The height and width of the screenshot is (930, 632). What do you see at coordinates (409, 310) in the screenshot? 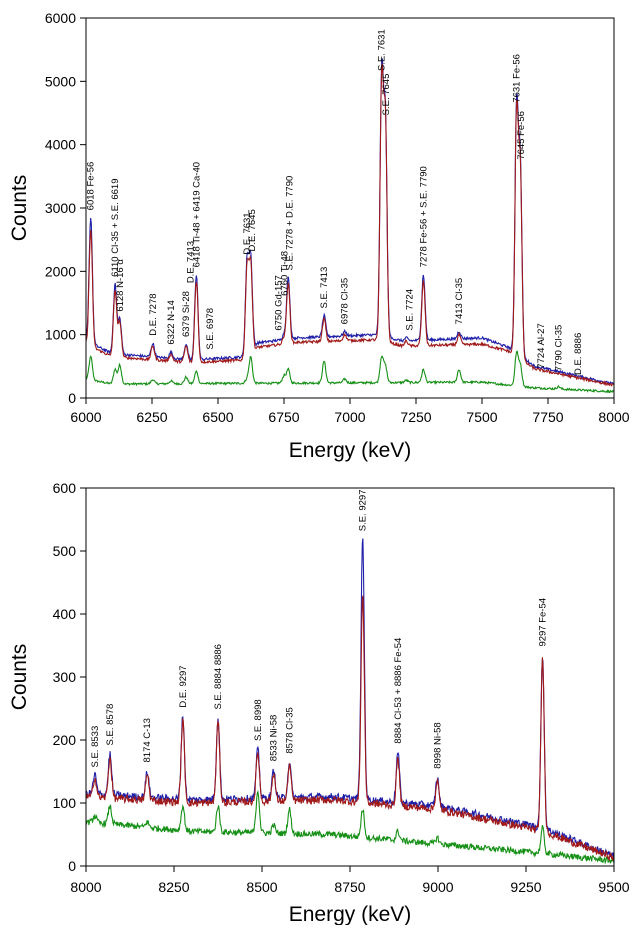
I see `peak-annotation: S.E. 7724` at bounding box center [409, 310].